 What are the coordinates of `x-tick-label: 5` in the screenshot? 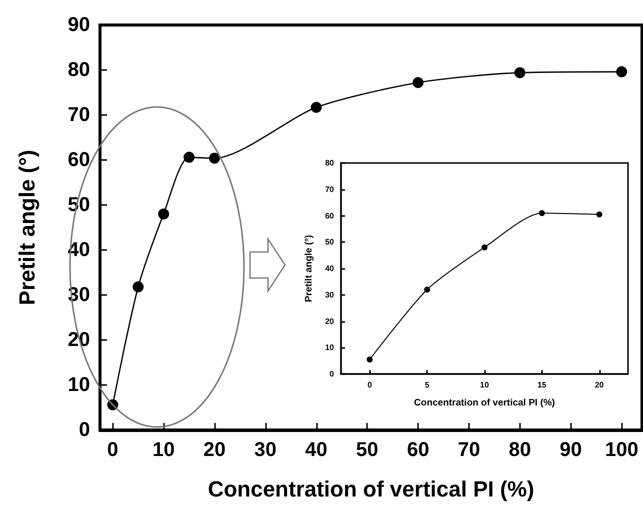 It's located at (427, 385).